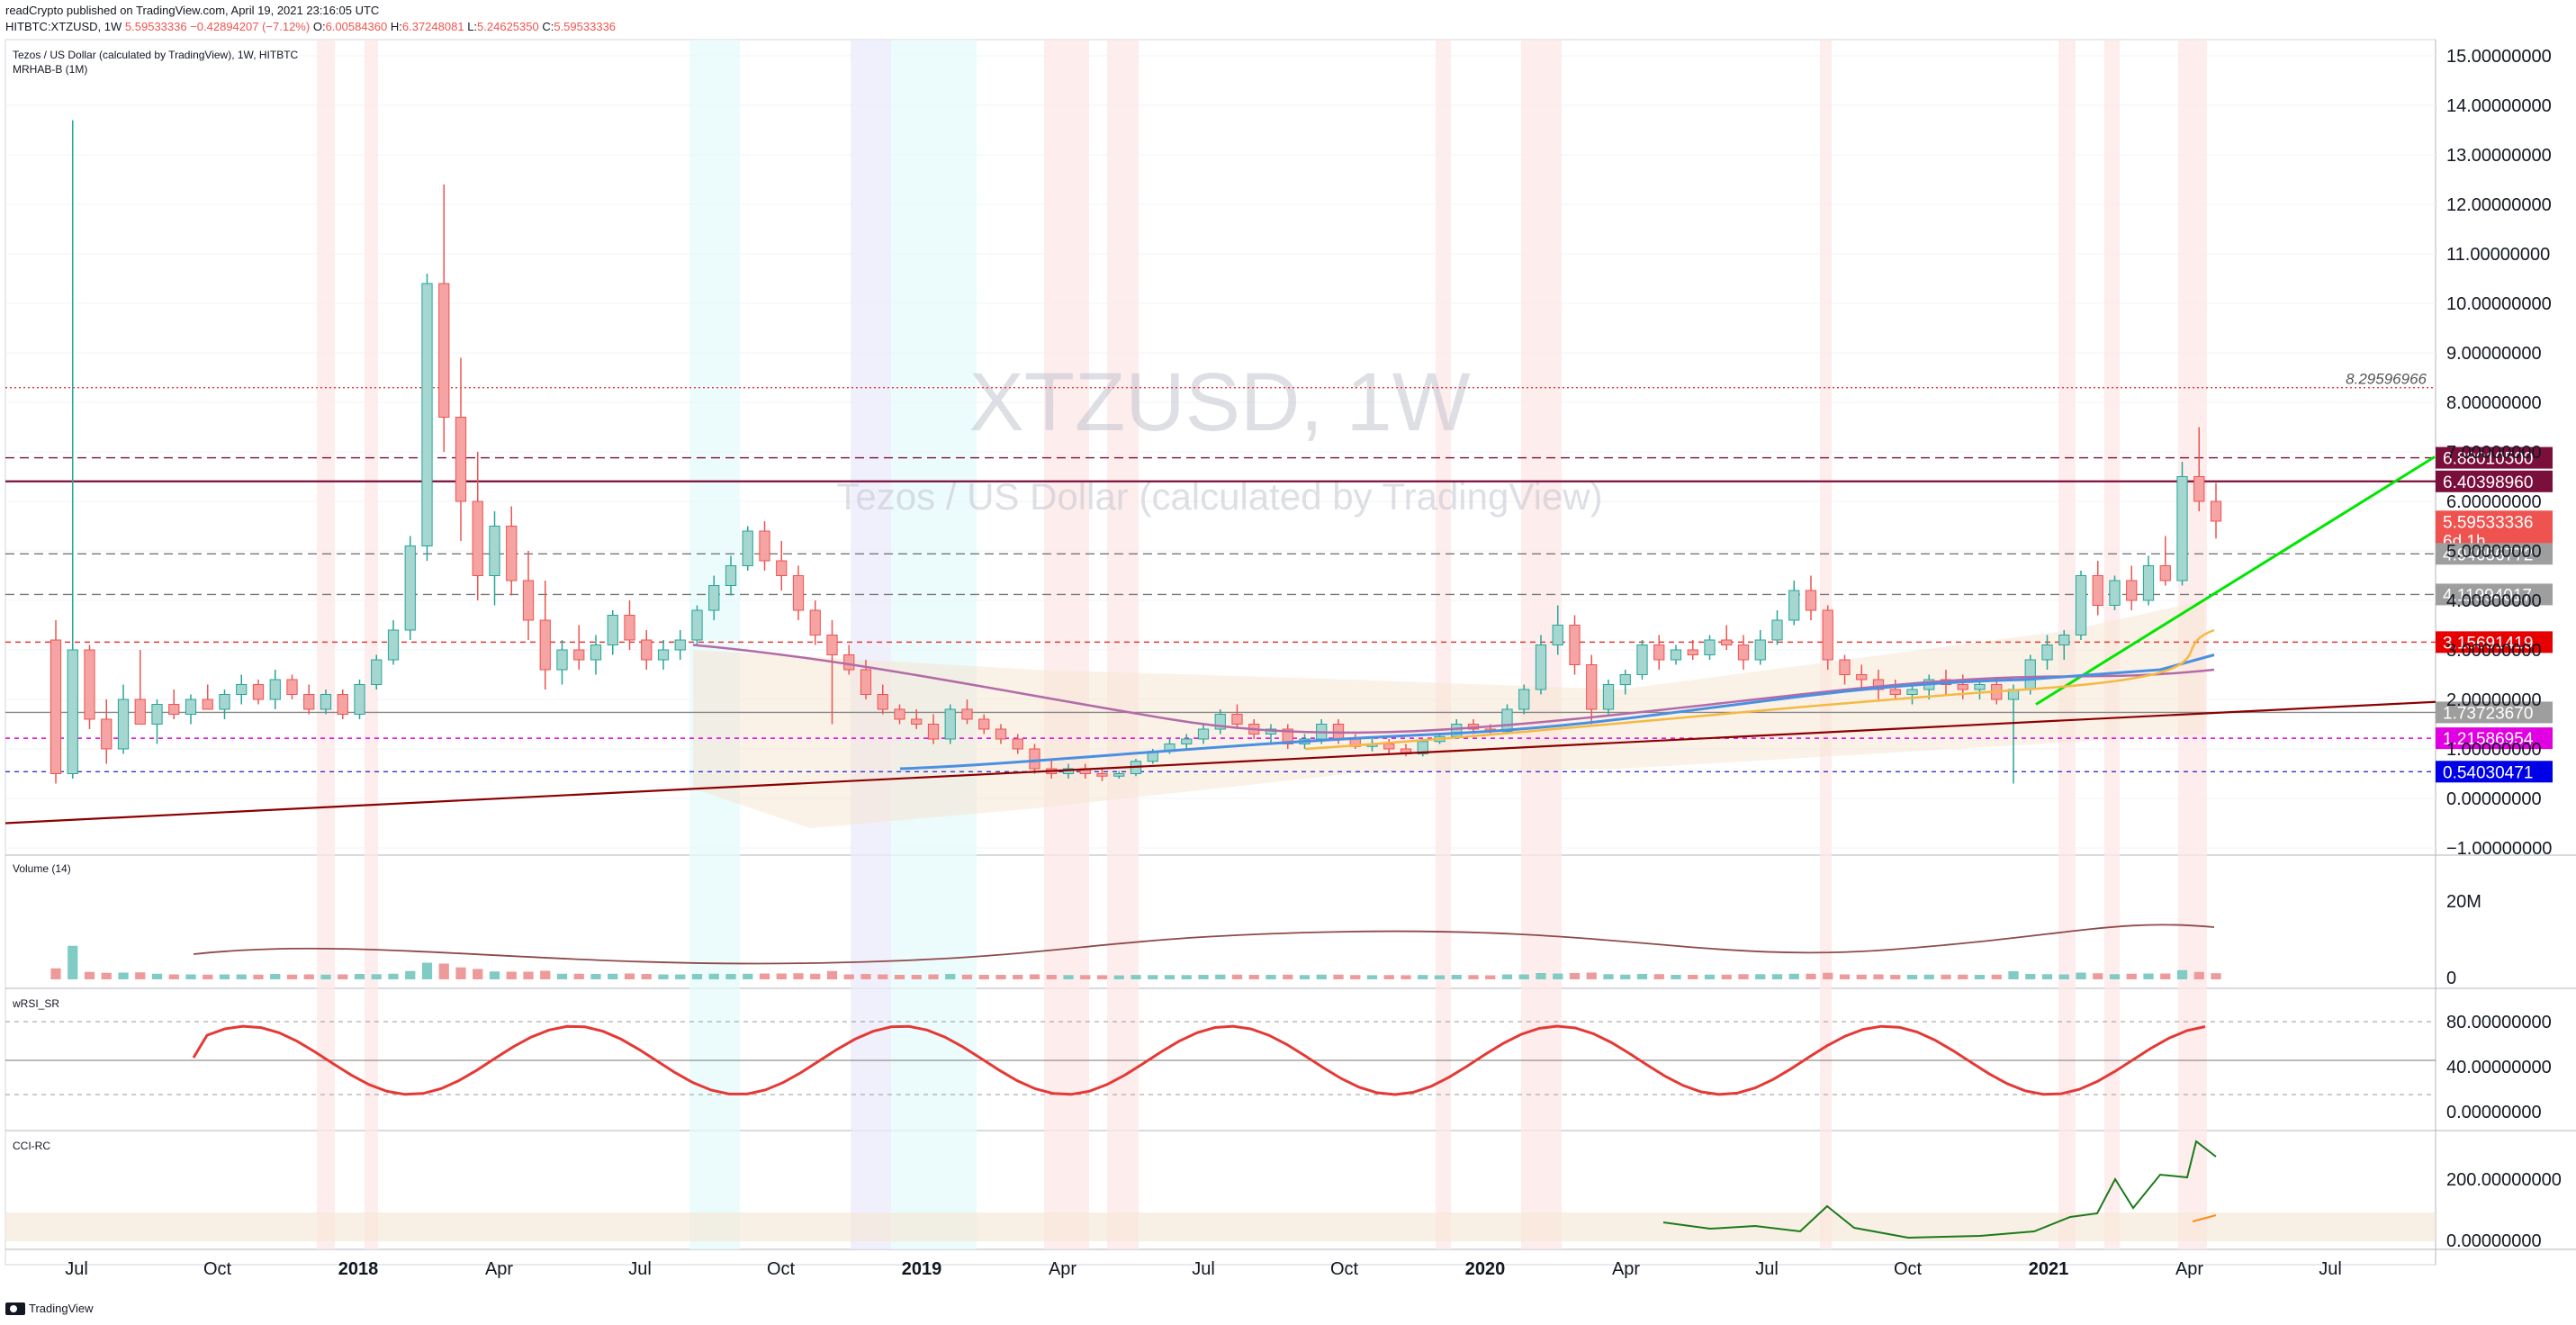  I want to click on y-tick-label: 9.00000000, so click(2494, 354).